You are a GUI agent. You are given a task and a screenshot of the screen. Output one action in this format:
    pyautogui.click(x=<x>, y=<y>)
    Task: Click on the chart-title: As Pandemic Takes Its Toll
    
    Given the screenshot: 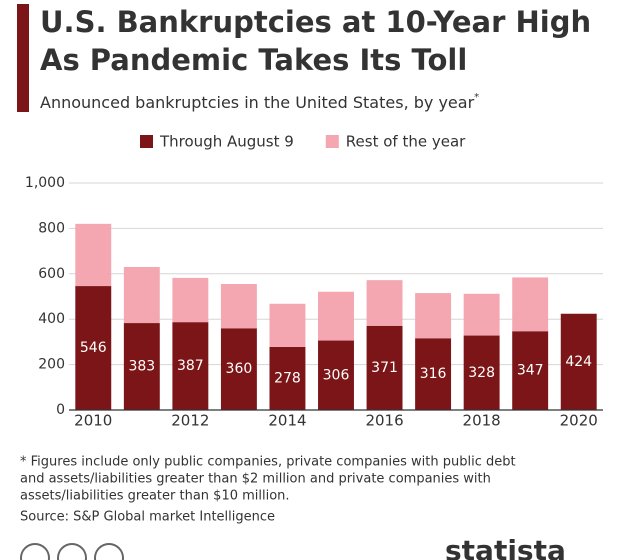 What is the action you would take?
    pyautogui.click(x=253, y=60)
    